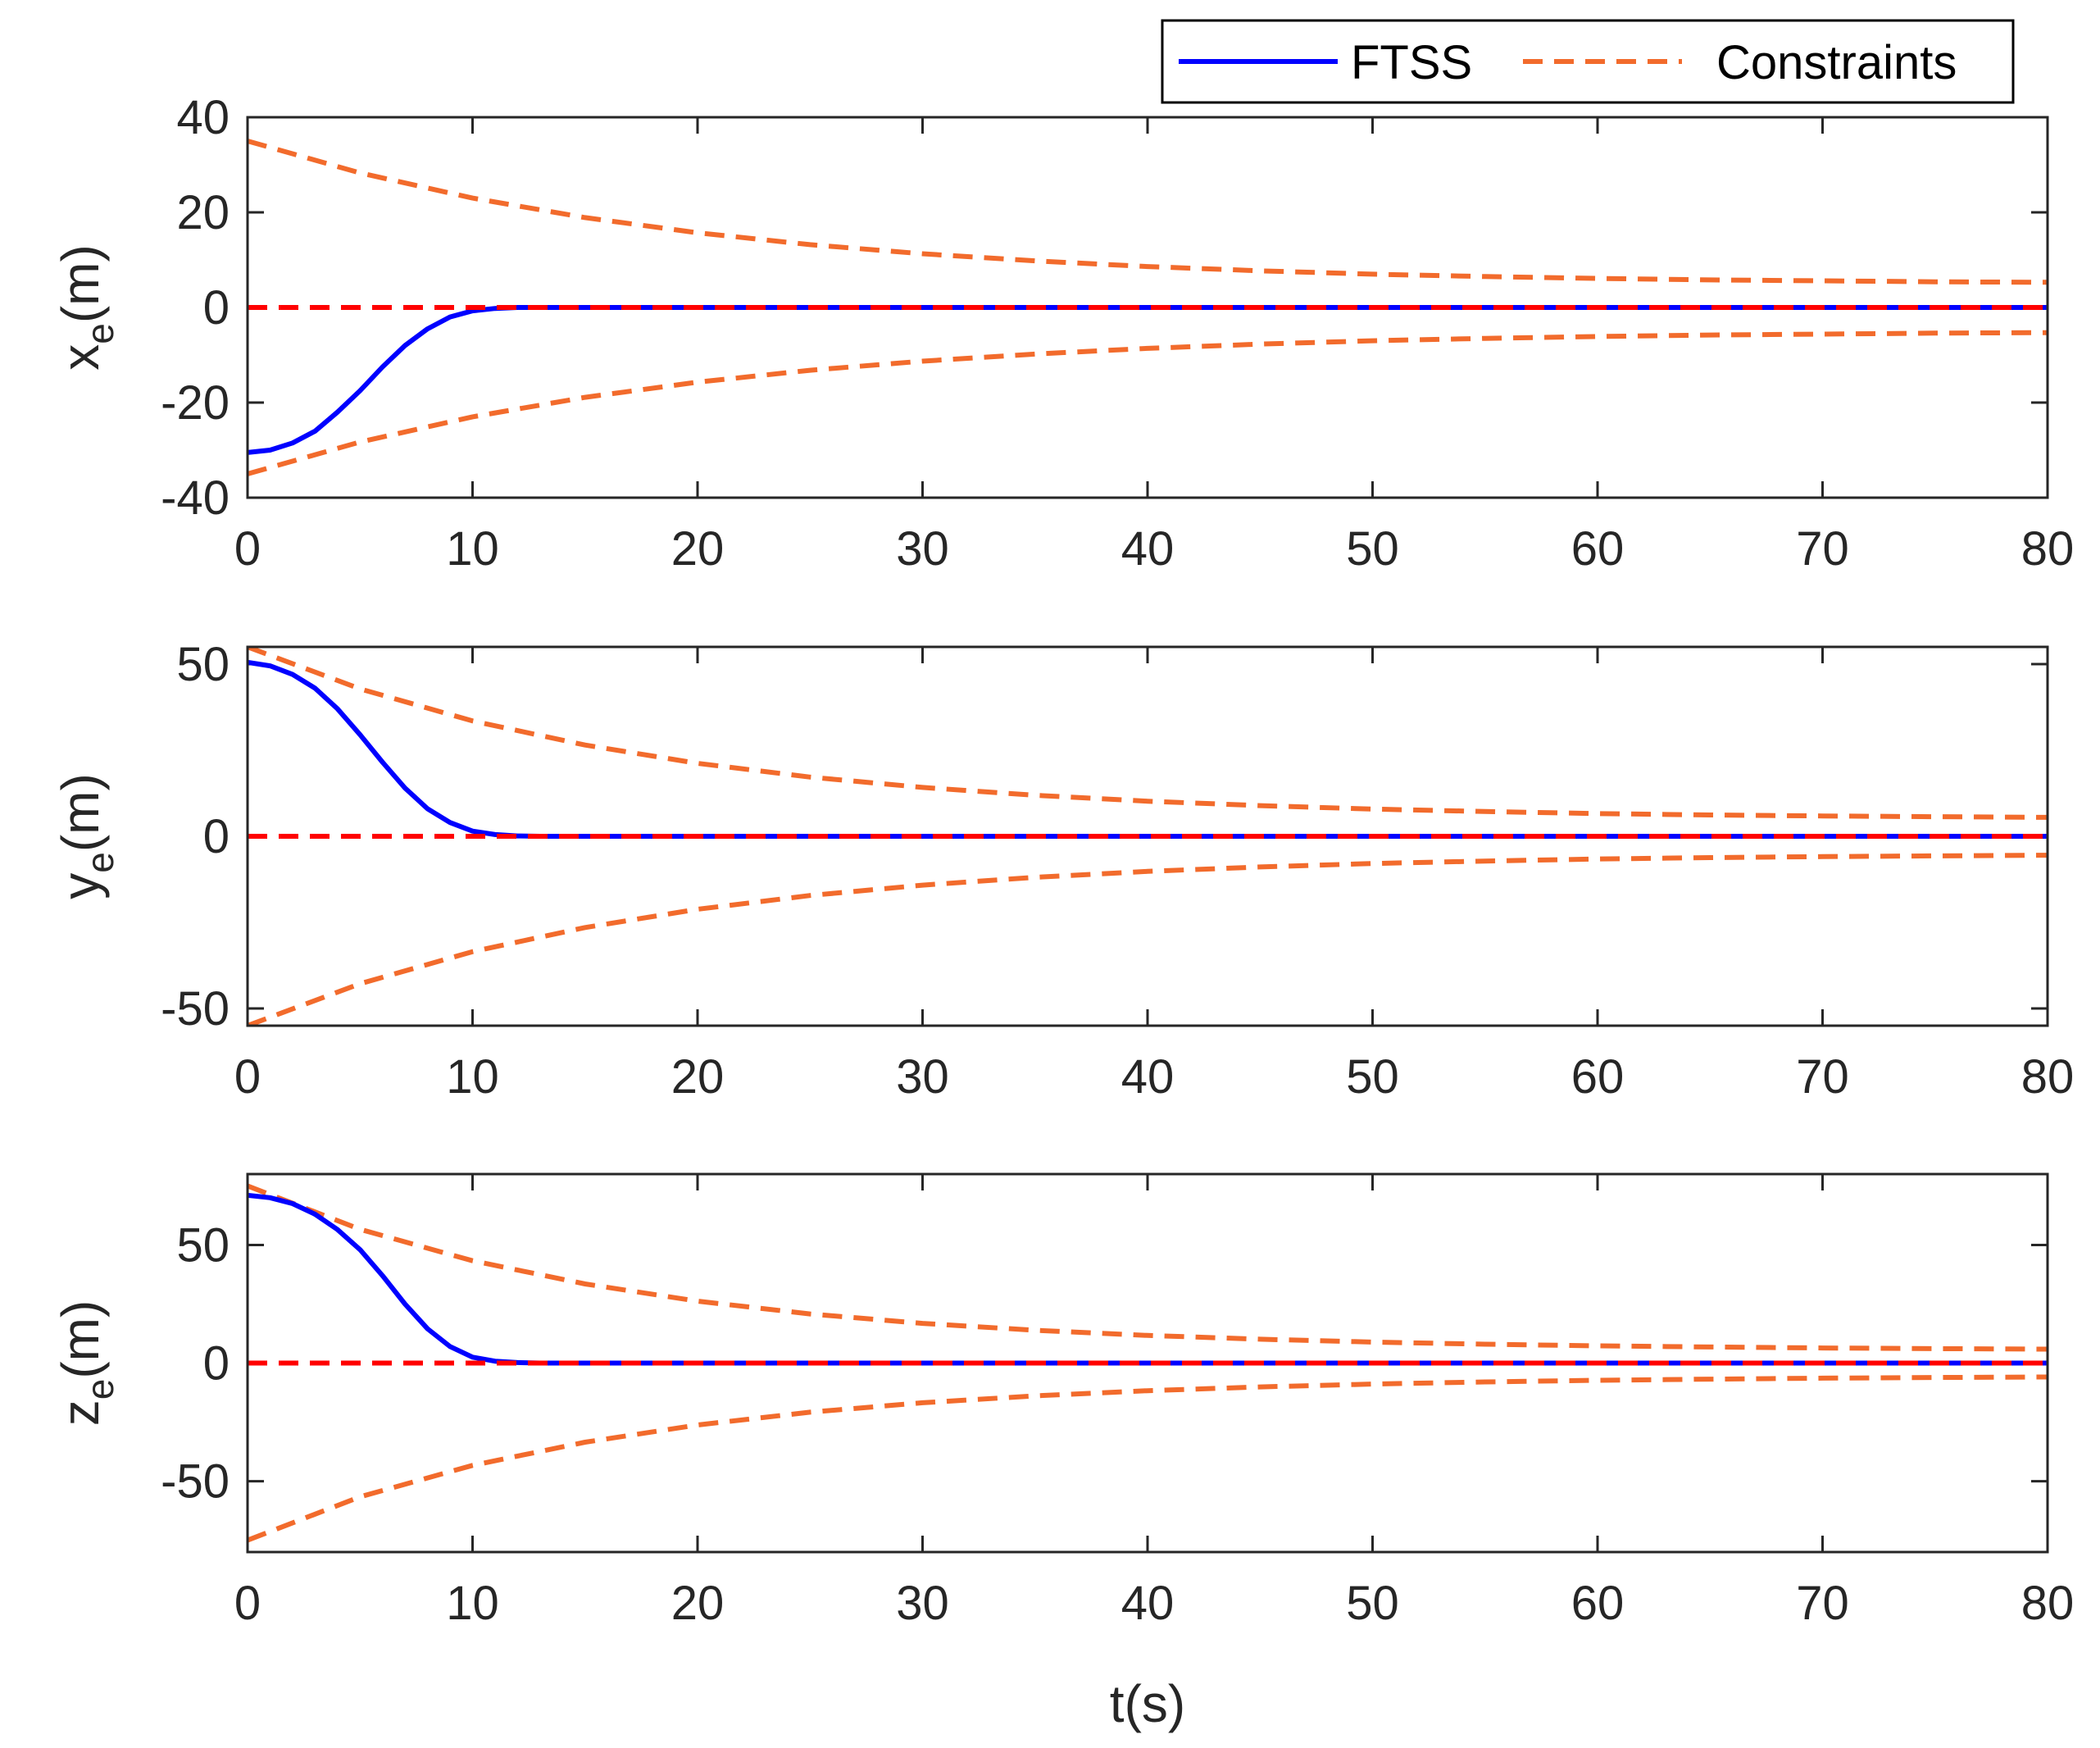  Describe the element at coordinates (1836, 62) in the screenshot. I see `legend-label-constraints: Constraints` at that location.